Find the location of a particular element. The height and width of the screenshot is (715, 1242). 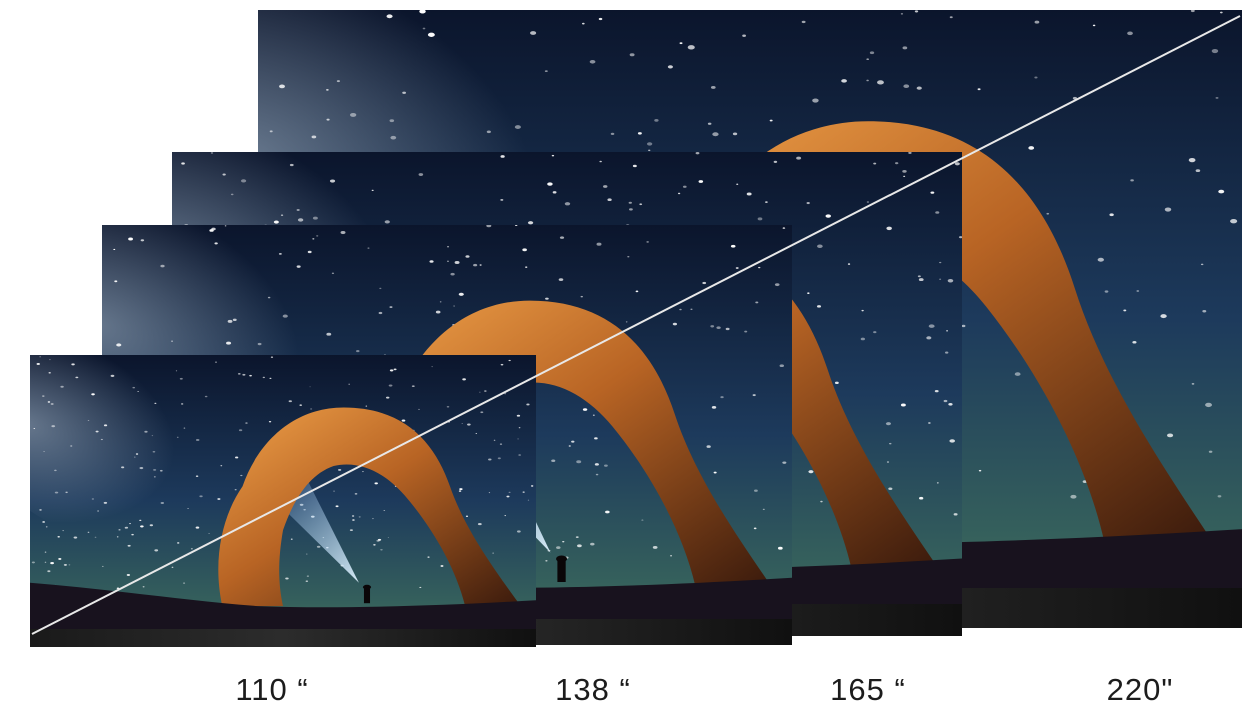

size-label-165: 165 “ is located at coordinates (868, 690).